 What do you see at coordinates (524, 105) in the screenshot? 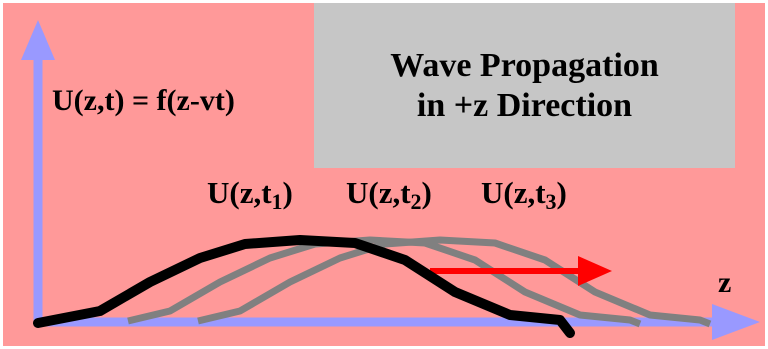
I see `title-line-2: in +z Direction` at bounding box center [524, 105].